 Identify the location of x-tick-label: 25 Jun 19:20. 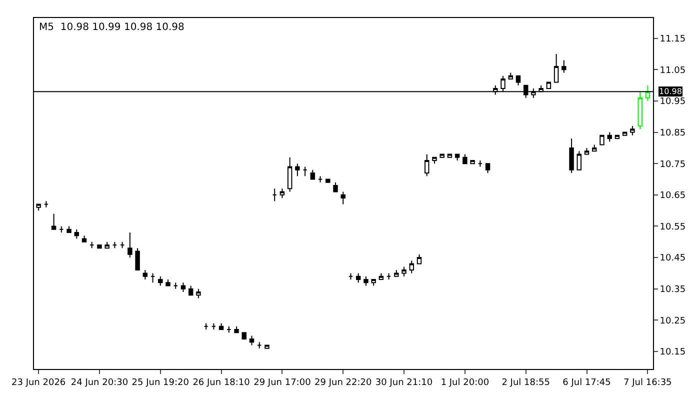
(161, 383).